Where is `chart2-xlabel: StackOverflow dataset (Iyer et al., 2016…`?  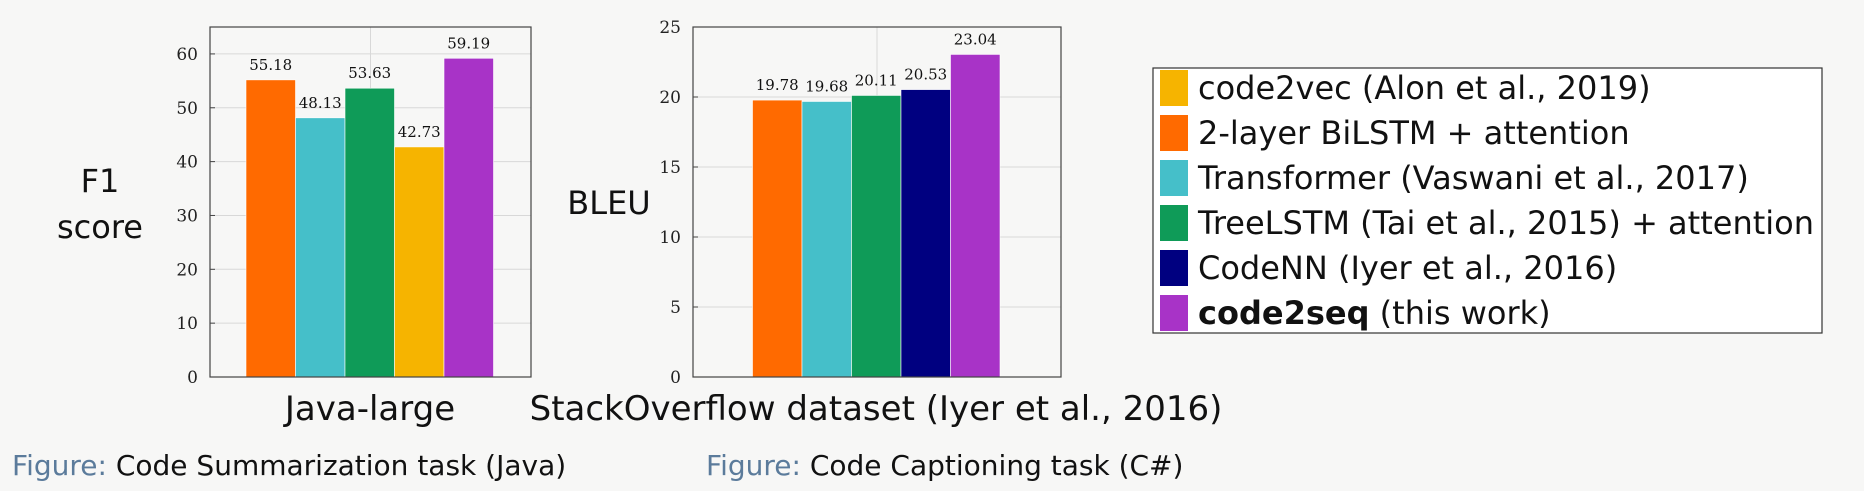 chart2-xlabel: StackOverflow dataset (Iyer et al., 2016… is located at coordinates (876, 409).